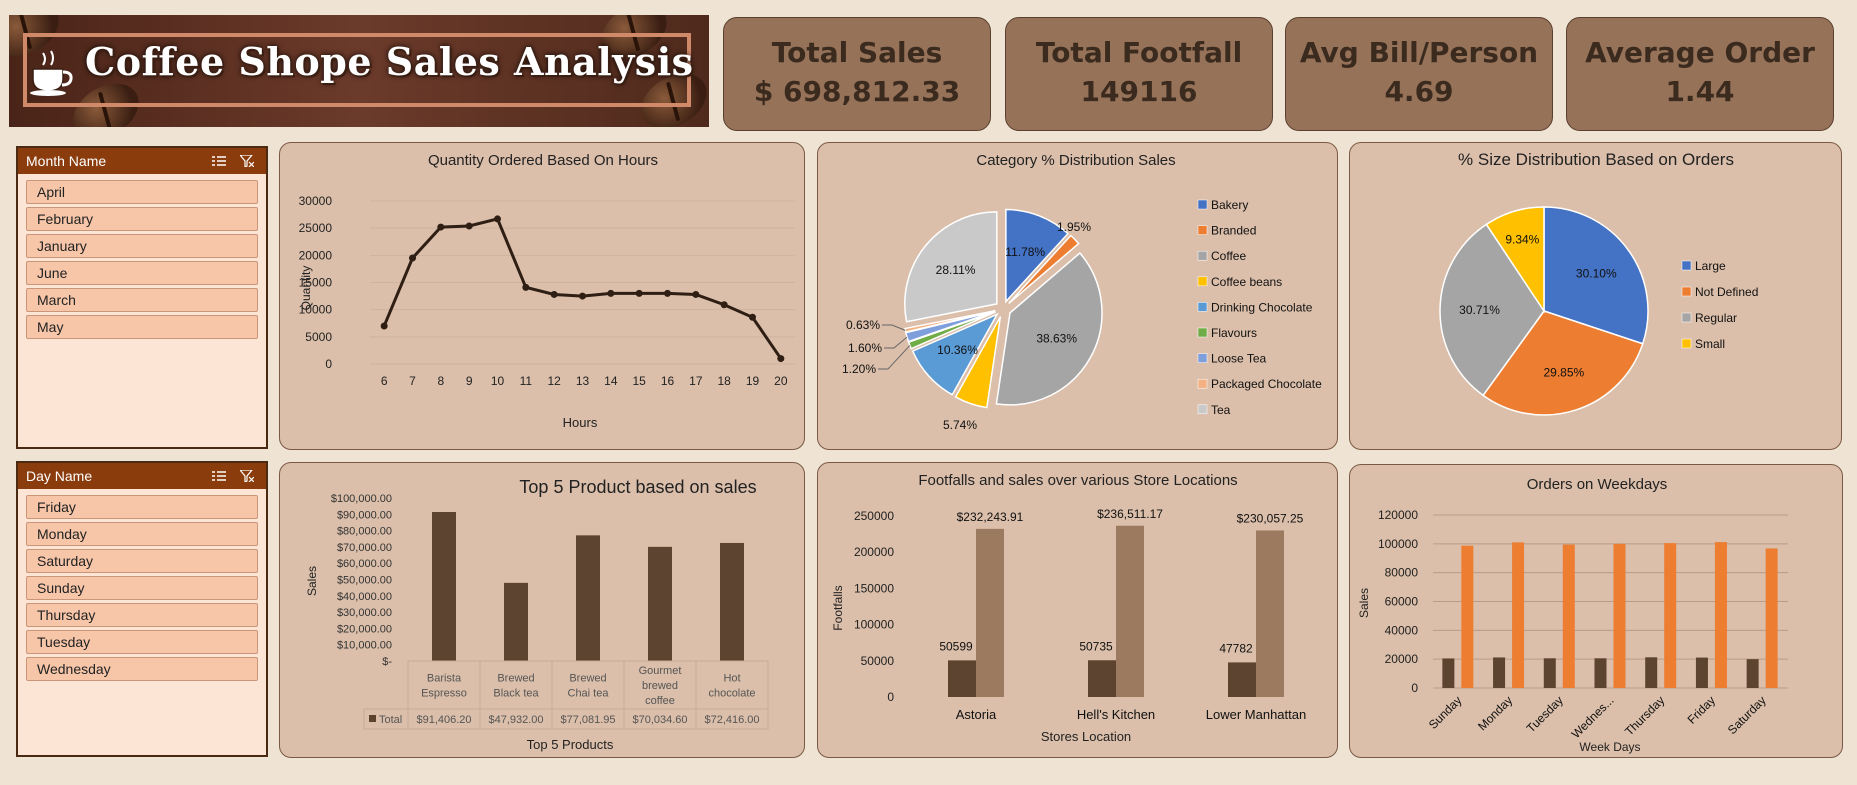  Describe the element at coordinates (142, 192) in the screenshot. I see `slicer-item-april: April` at that location.